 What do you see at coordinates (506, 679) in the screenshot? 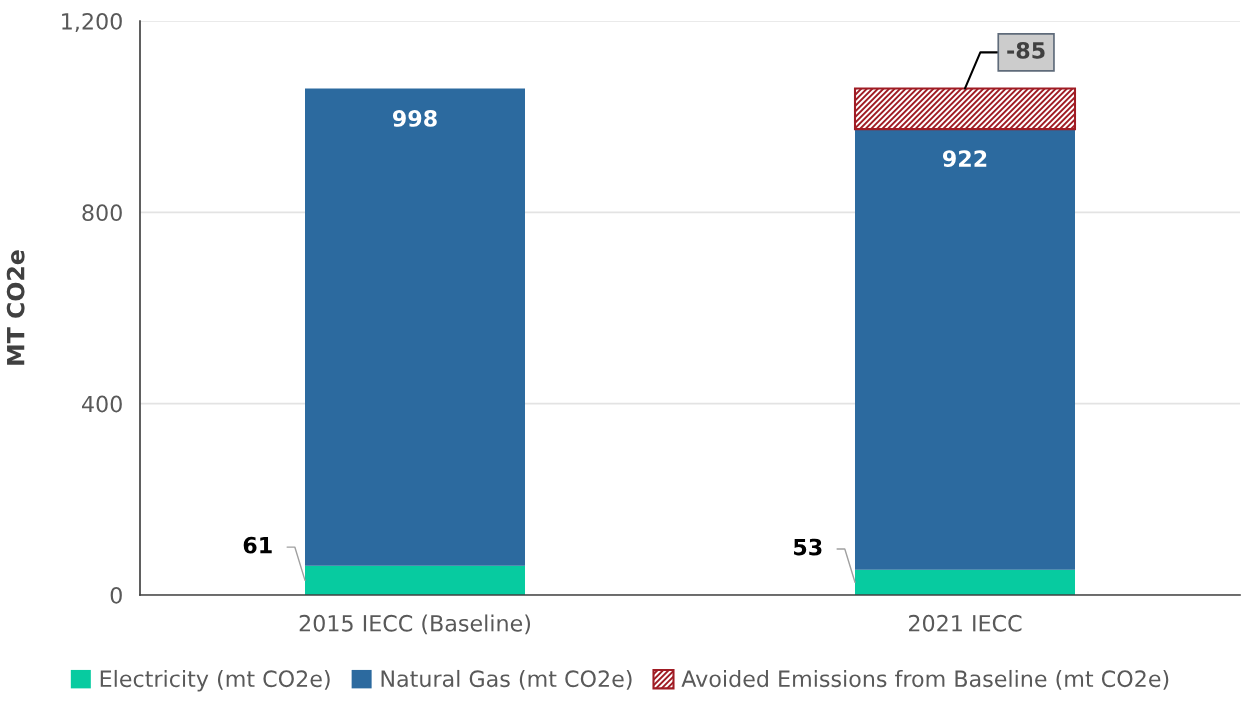
I see `legend-label: Natural Gas (mt CO2e)` at bounding box center [506, 679].